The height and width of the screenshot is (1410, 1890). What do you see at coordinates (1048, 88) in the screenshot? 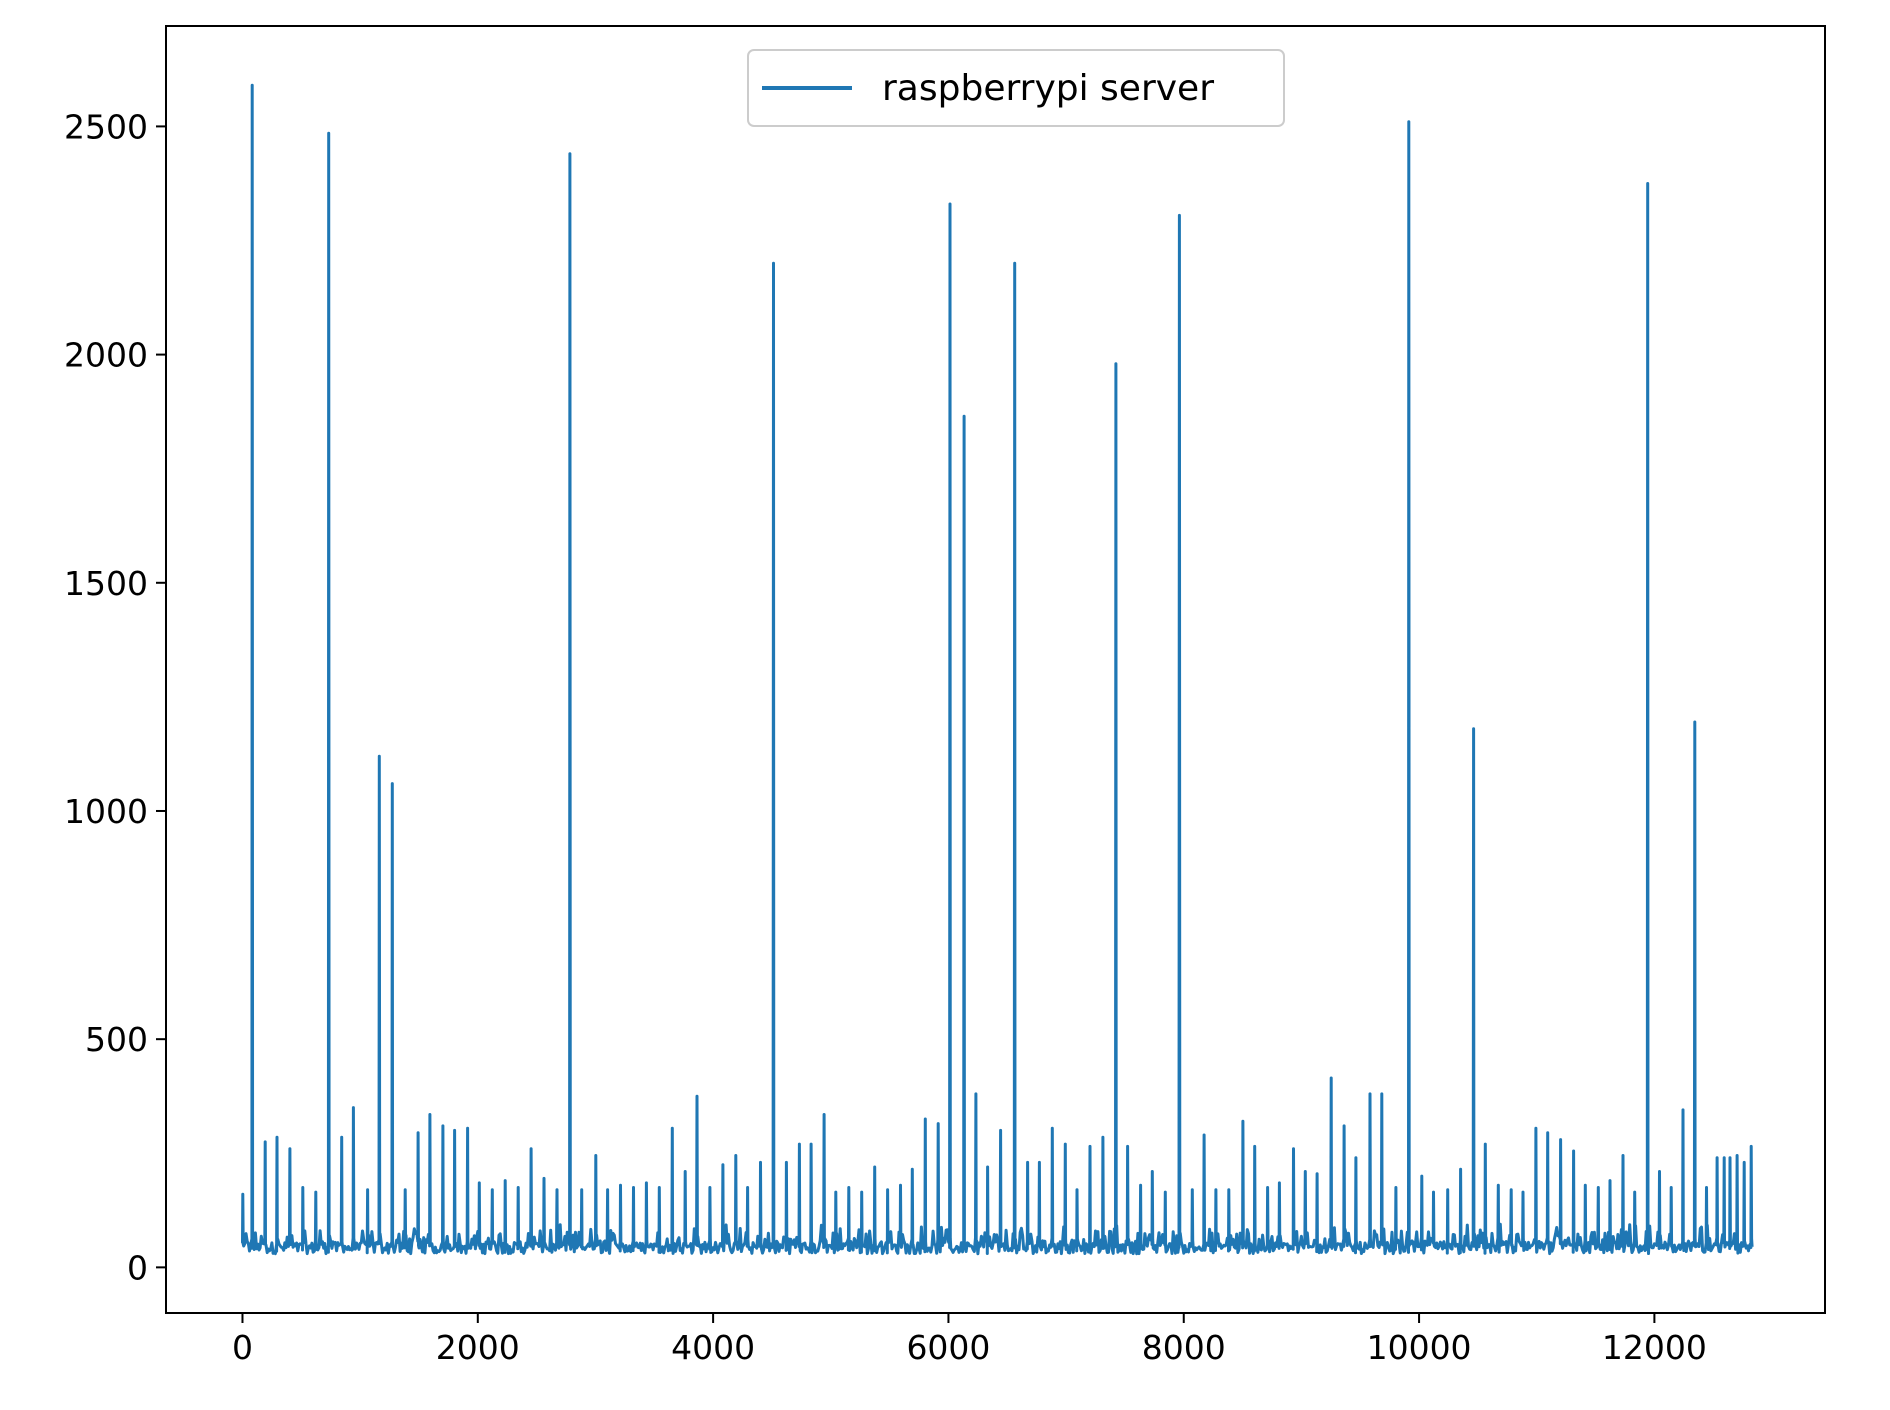
I see `legend-label-raspberrypi-server: raspberrypi server` at bounding box center [1048, 88].